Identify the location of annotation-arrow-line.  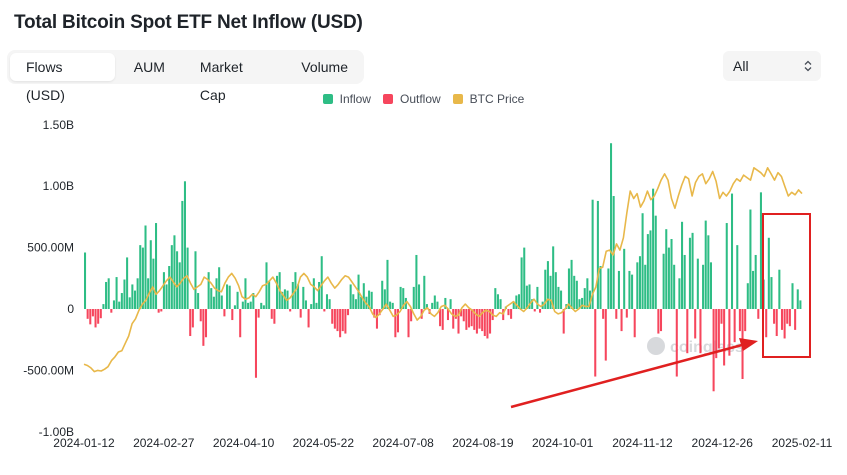
(626, 376).